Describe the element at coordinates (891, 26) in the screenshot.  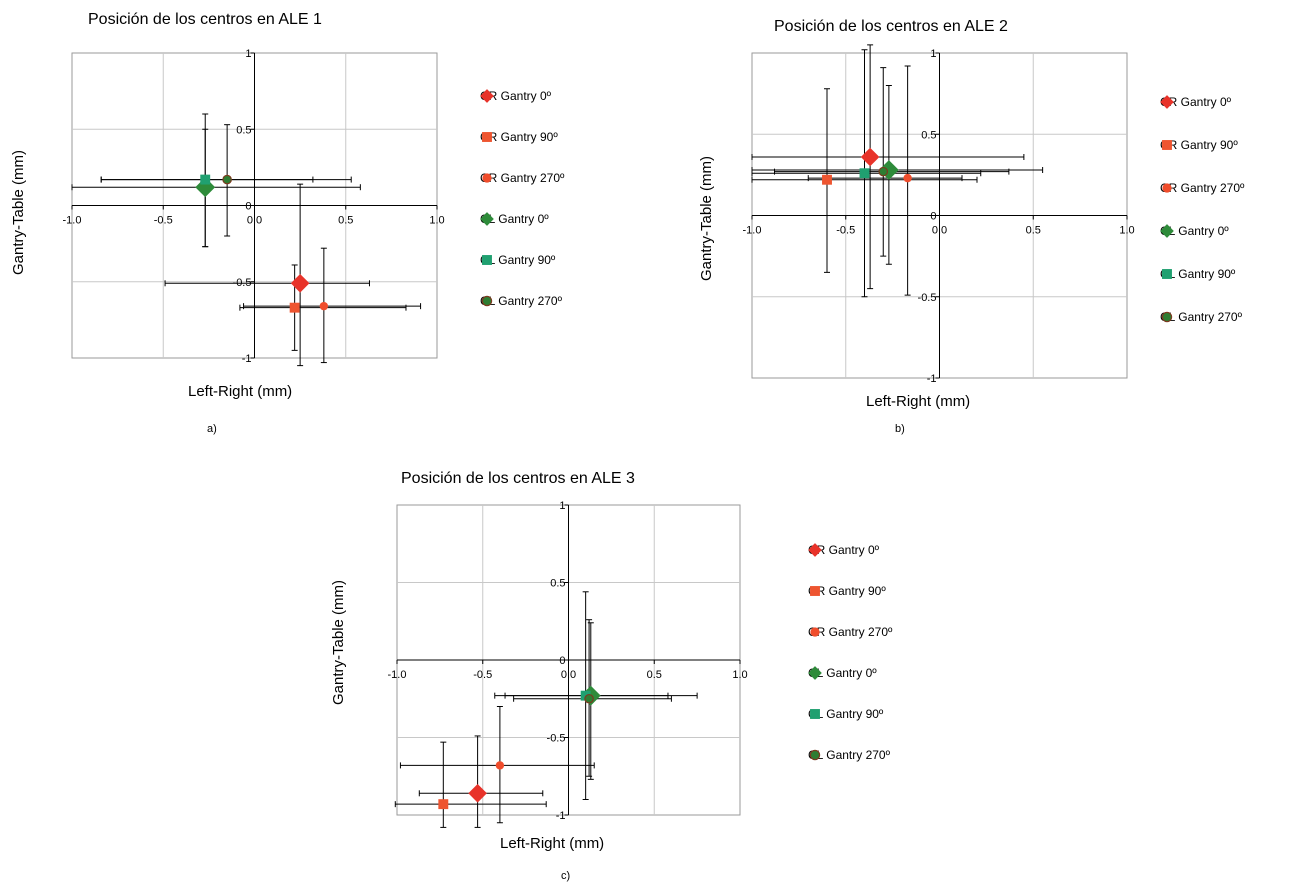
I see `chart-title: Posición de los centros en ALE 2` at that location.